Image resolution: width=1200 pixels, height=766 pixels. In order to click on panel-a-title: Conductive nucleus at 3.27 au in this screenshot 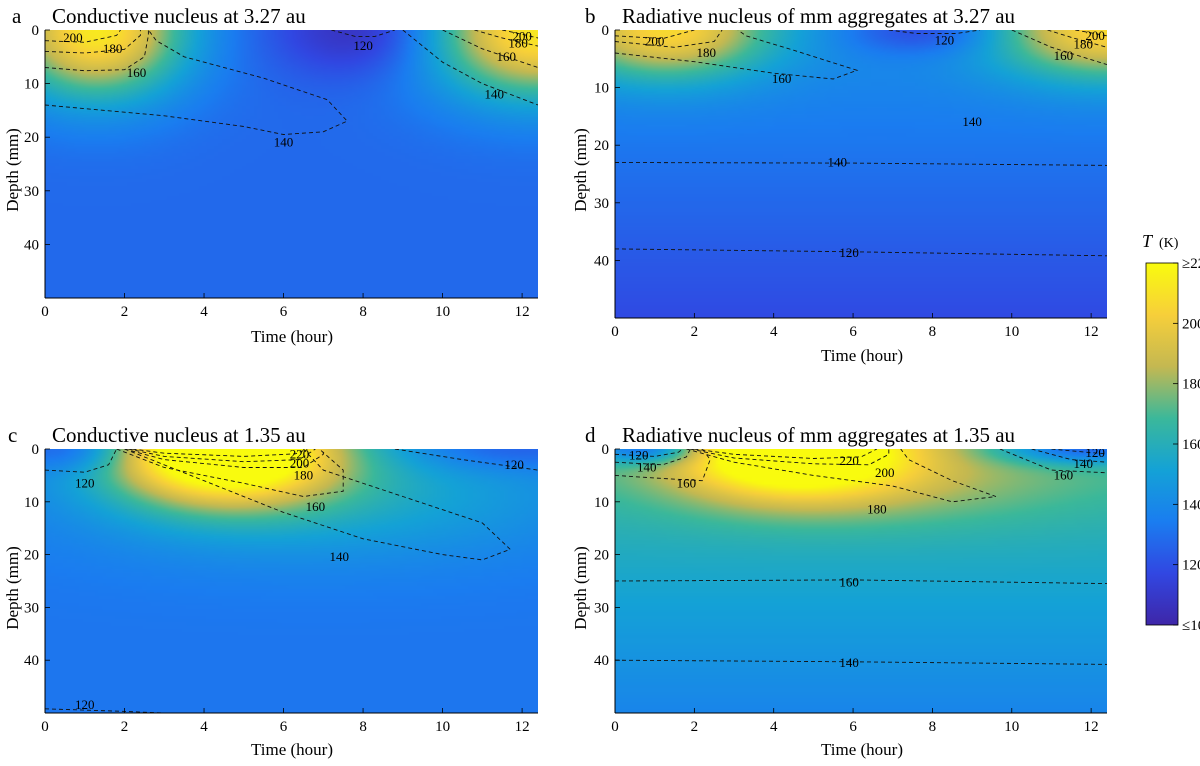, I will do `click(179, 16)`.